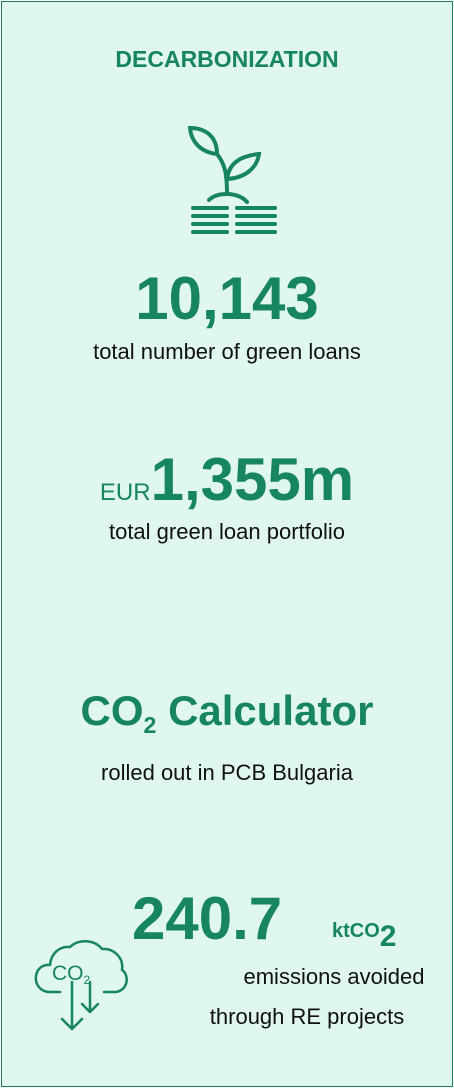  I want to click on title: DECARBONIZATION, so click(227, 59).